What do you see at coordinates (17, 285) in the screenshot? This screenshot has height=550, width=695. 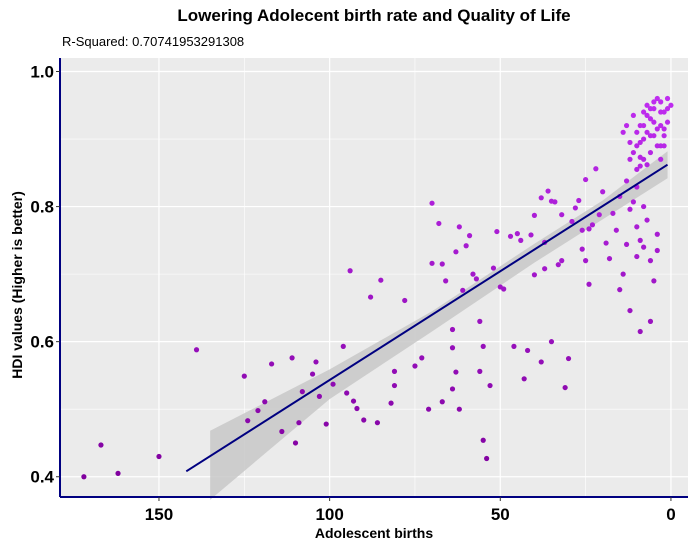 I see `y-axis-label: HDI values (Higher is better)` at bounding box center [17, 285].